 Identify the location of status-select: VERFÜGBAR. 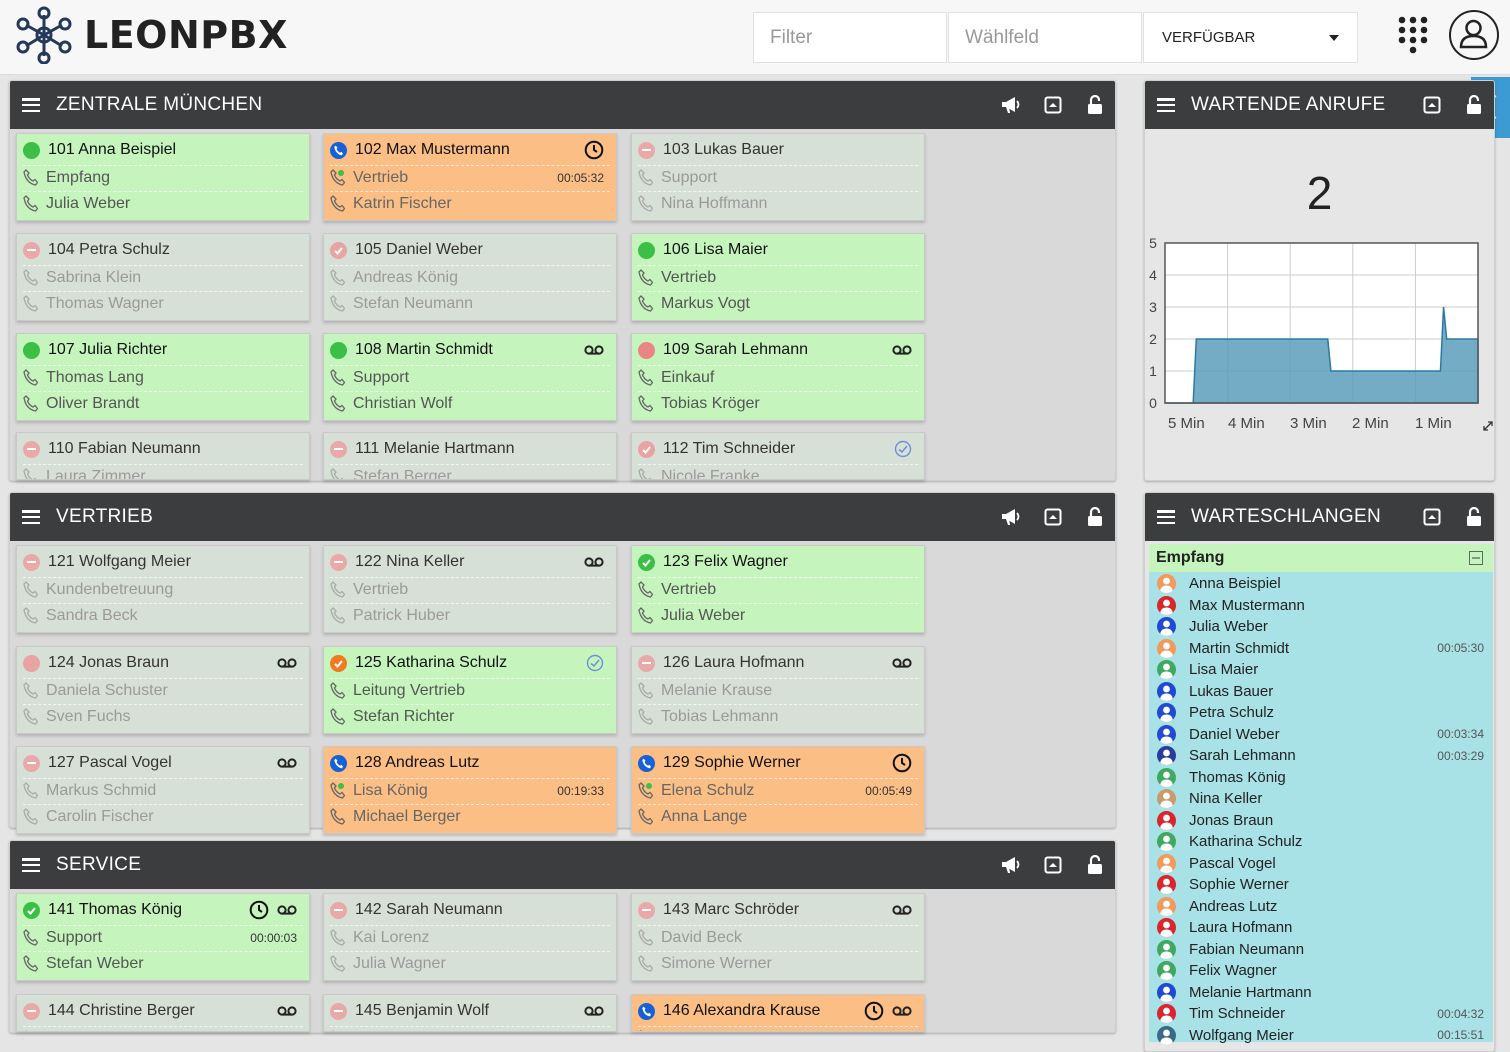
(1250, 37).